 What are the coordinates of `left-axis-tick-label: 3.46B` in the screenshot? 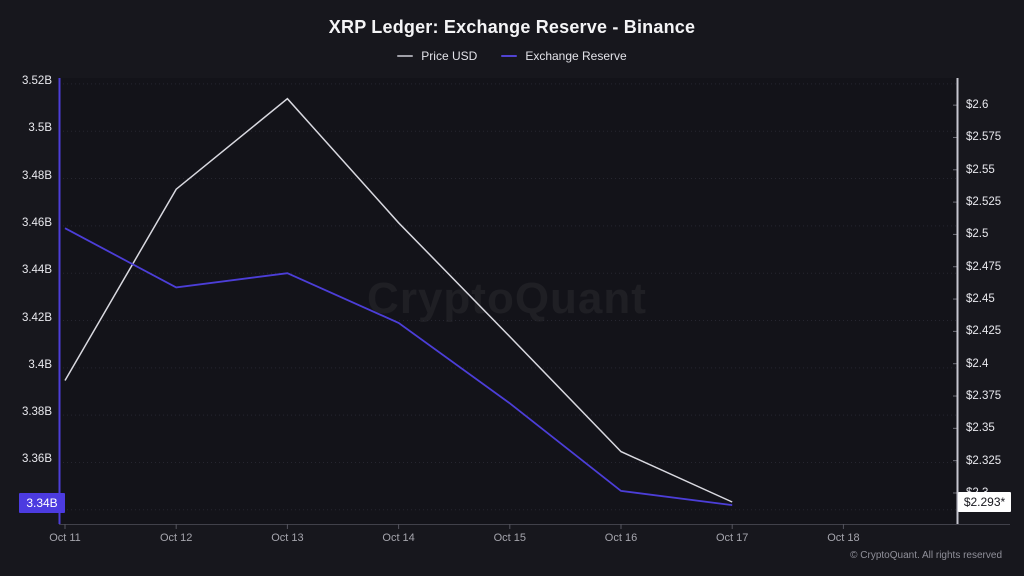 It's located at (36, 222).